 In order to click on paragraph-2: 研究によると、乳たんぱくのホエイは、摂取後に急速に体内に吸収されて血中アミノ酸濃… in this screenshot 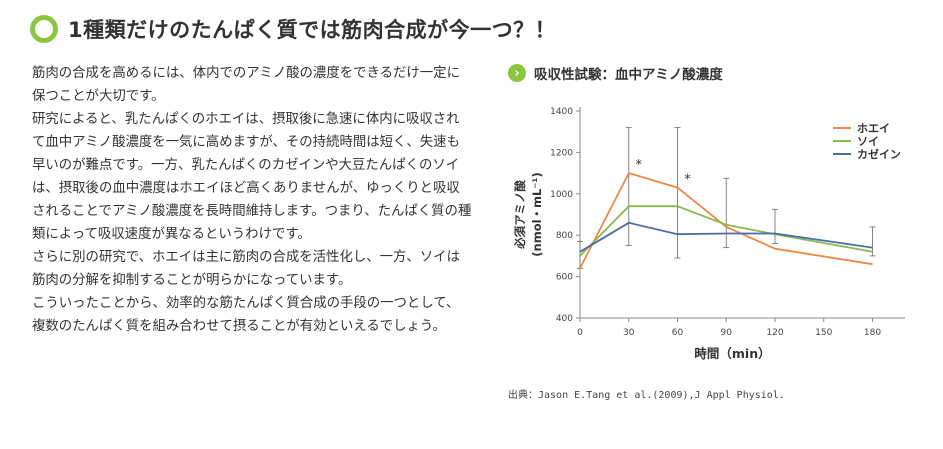, I will do `click(252, 177)`.